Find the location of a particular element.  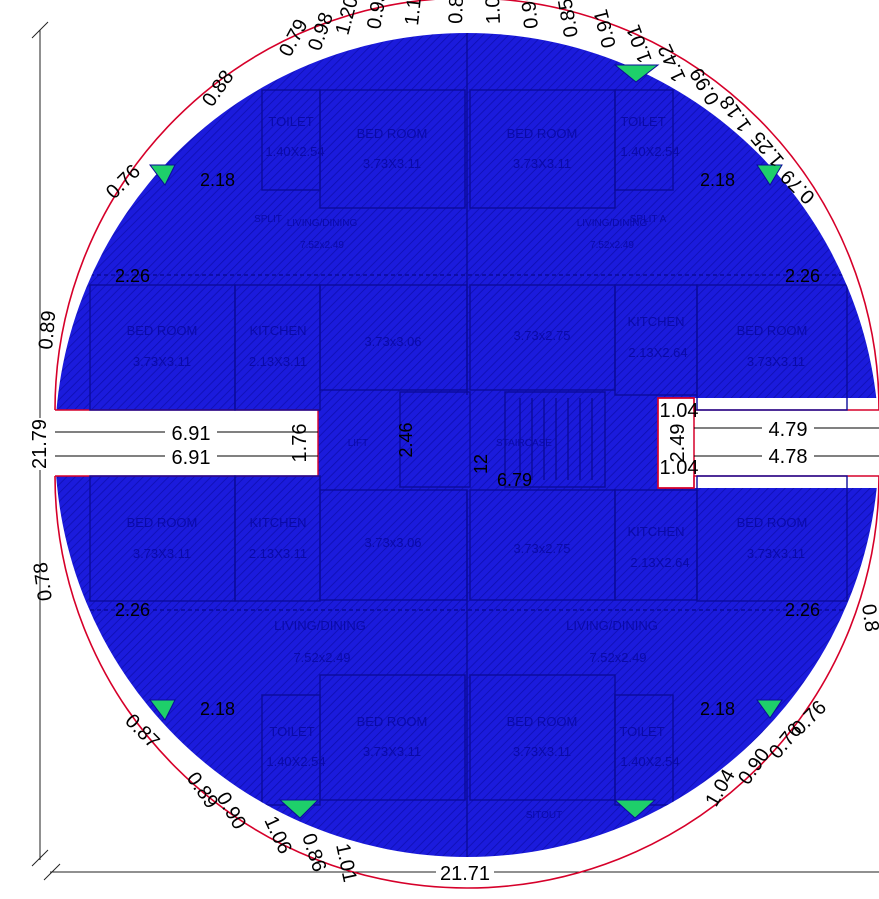

arc-dim: 0.78 is located at coordinates (43, 582).